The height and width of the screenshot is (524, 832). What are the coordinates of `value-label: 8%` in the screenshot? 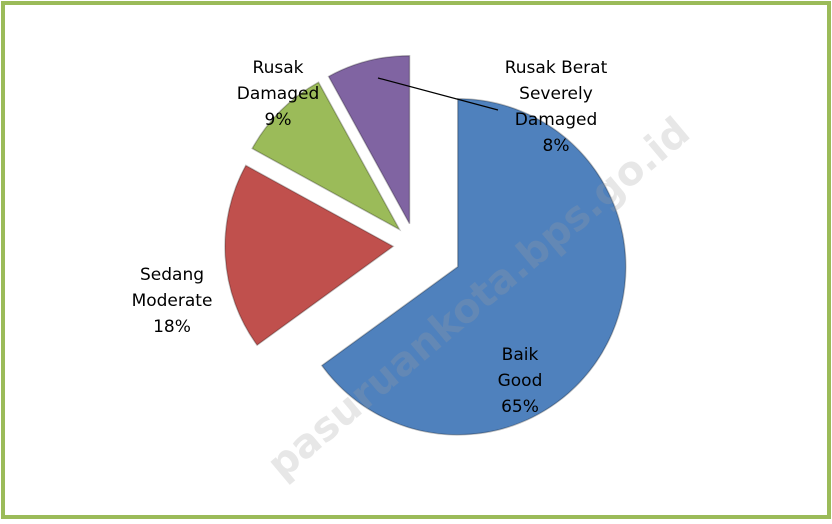 It's located at (556, 146).